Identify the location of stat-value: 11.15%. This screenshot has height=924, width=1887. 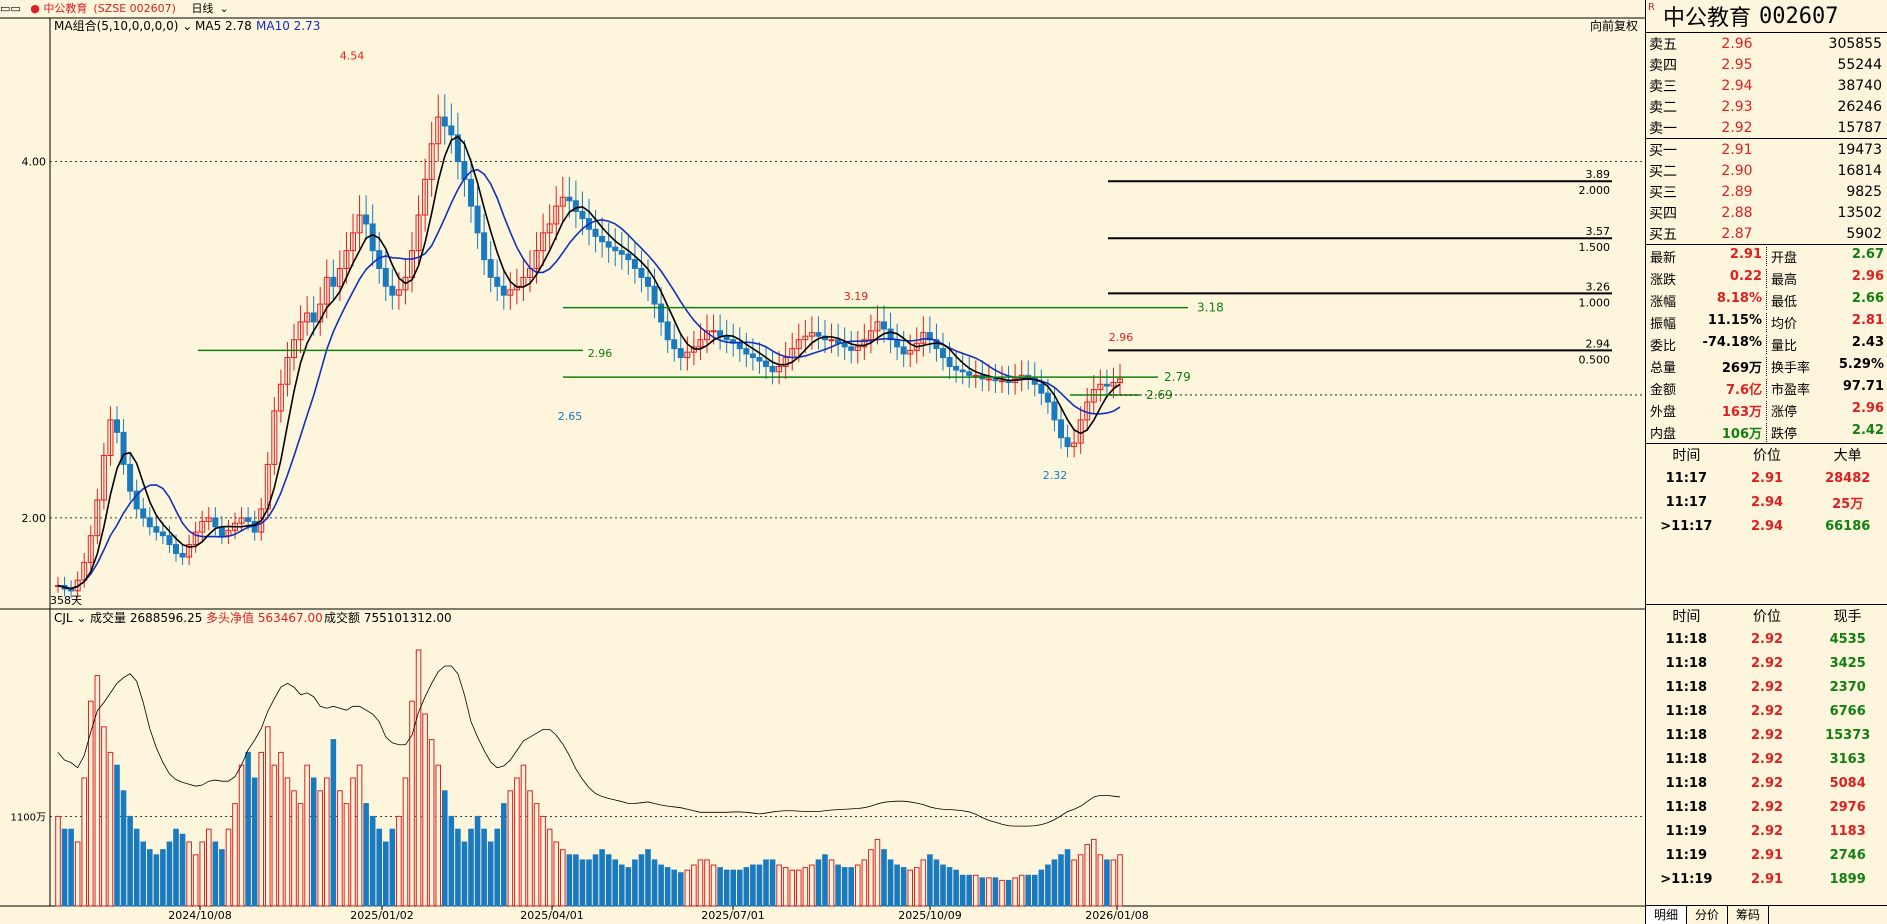
(1734, 320).